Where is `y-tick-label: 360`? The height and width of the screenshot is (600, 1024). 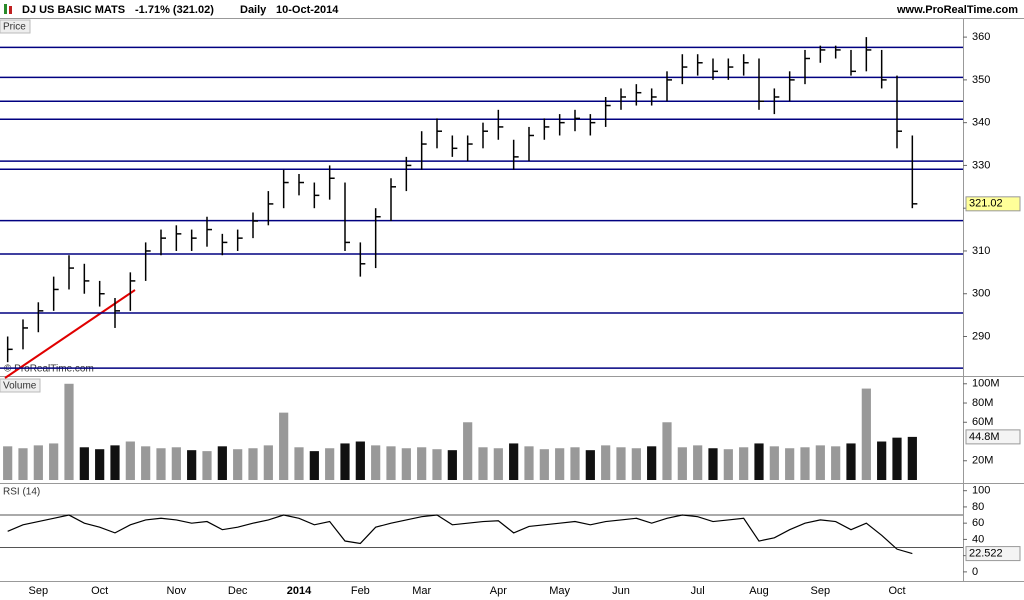
y-tick-label: 360 is located at coordinates (981, 37).